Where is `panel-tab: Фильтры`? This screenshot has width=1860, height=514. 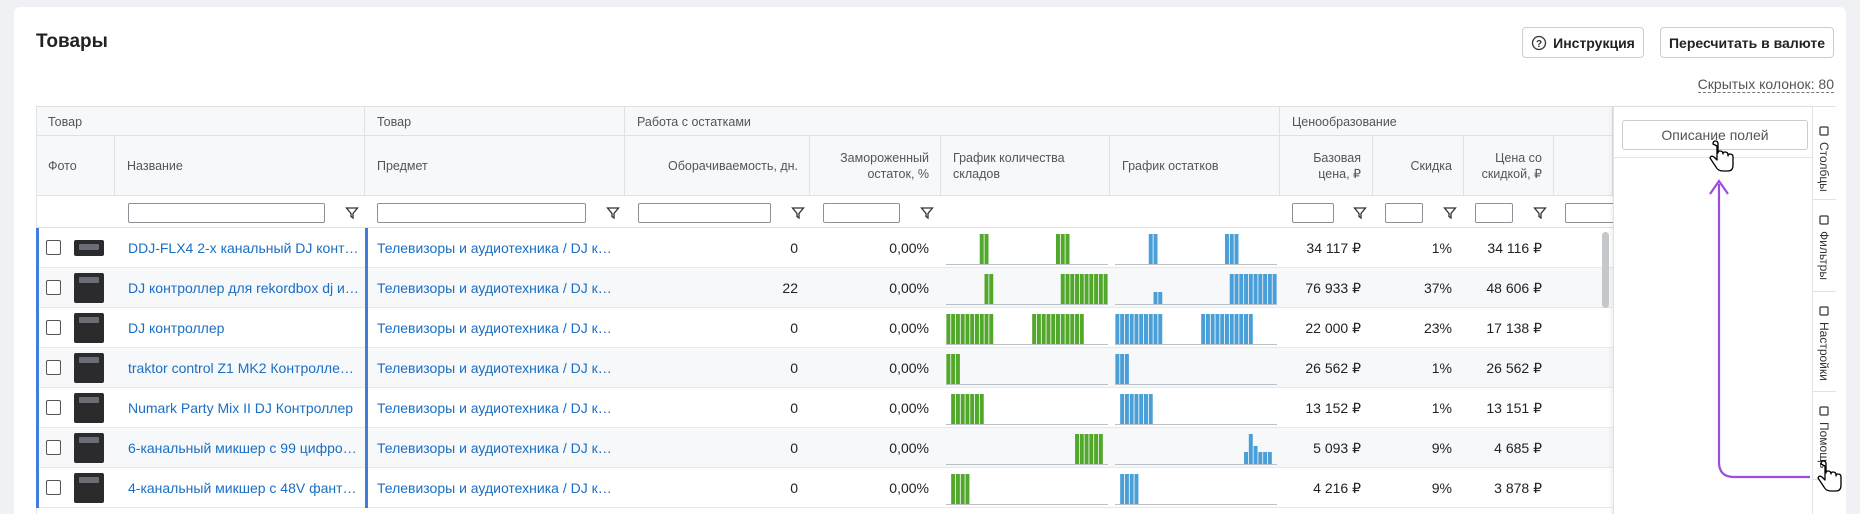 panel-tab: Фильтры is located at coordinates (1824, 248).